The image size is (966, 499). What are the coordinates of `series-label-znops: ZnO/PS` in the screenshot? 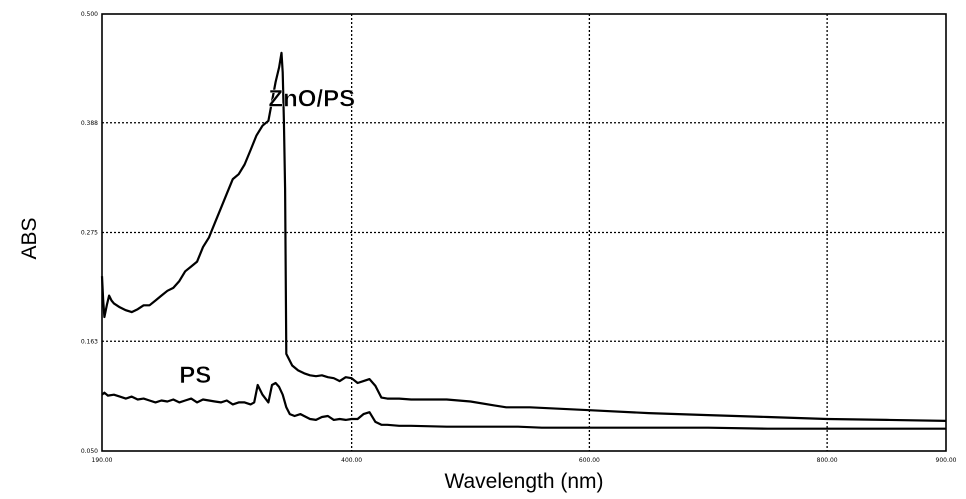 It's located at (311, 98).